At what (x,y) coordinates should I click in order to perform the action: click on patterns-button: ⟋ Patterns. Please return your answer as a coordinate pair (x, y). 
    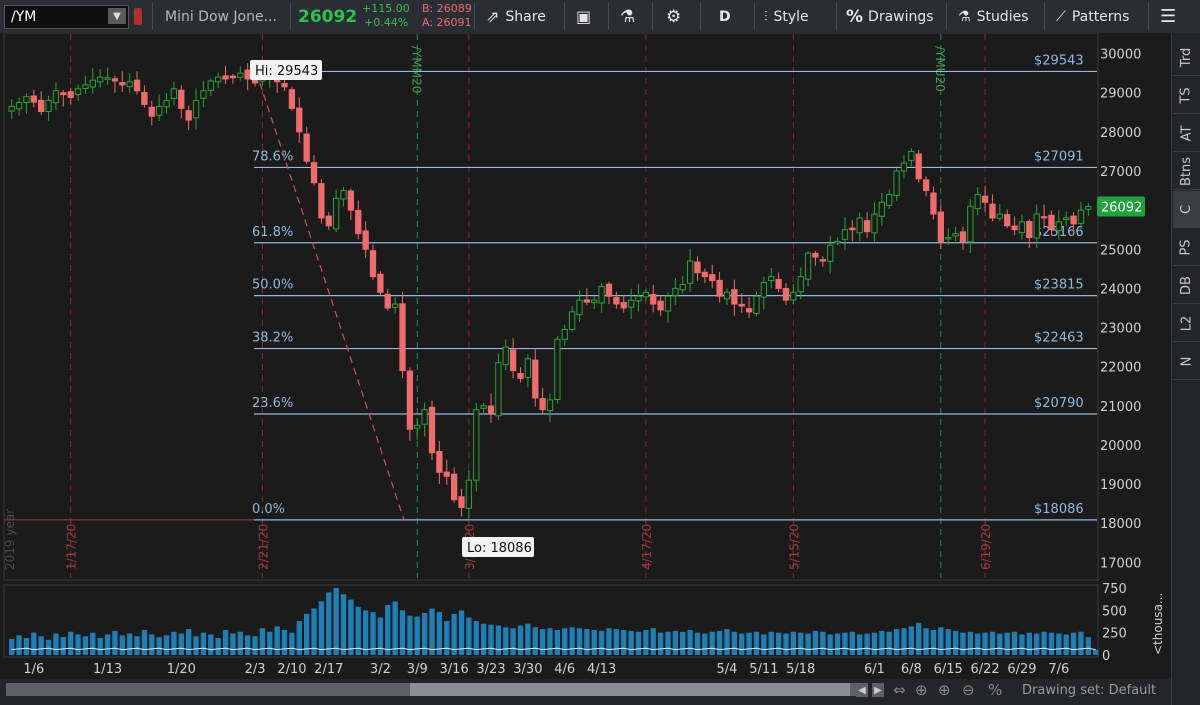
    Looking at the image, I should click on (1093, 16).